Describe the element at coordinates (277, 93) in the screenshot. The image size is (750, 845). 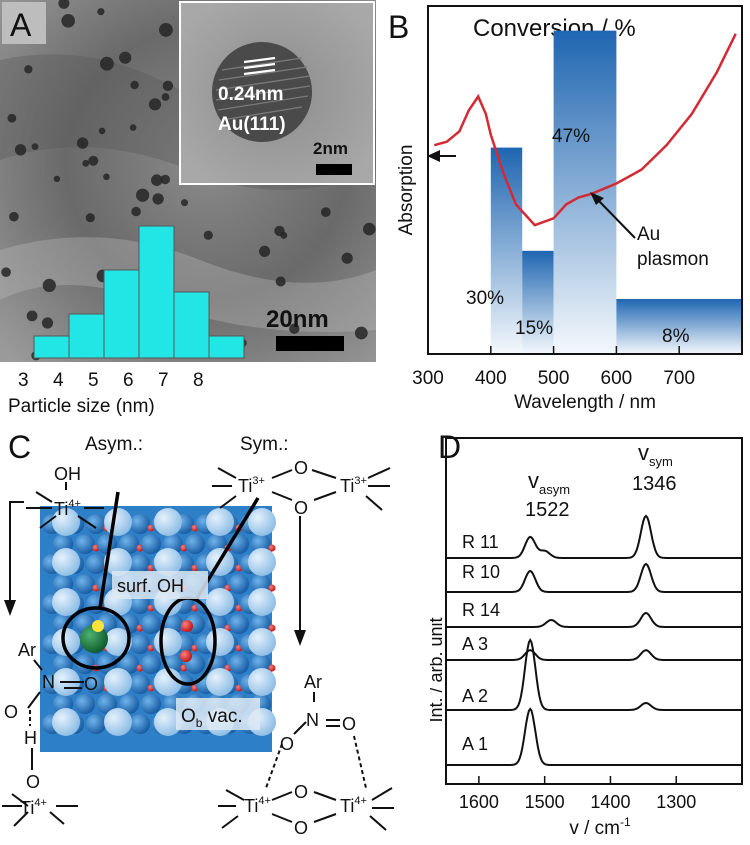
I see `inset-hrtem: 0.24nm Au(111) 2nm` at that location.